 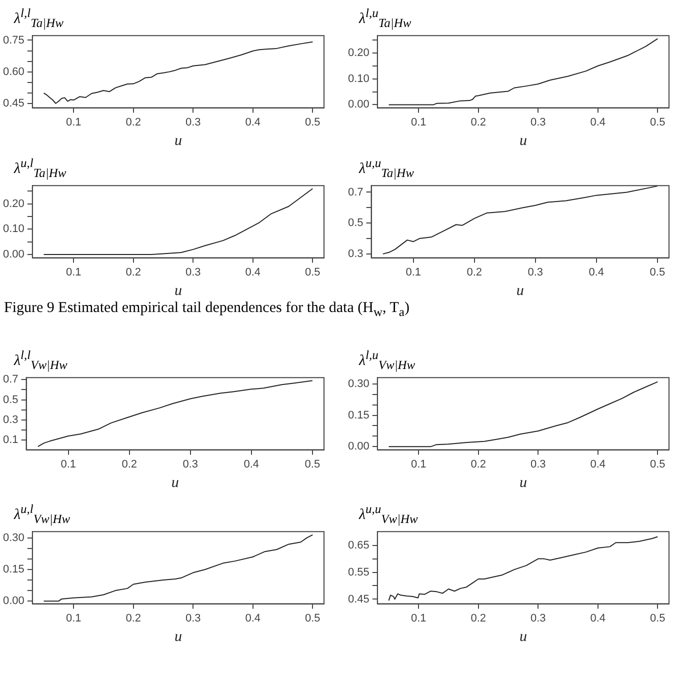 What do you see at coordinates (207, 310) in the screenshot?
I see `text: Figure 9 Estimated empirical tail dependences for the data (H$_{w}$, T$_{a}$)` at bounding box center [207, 310].